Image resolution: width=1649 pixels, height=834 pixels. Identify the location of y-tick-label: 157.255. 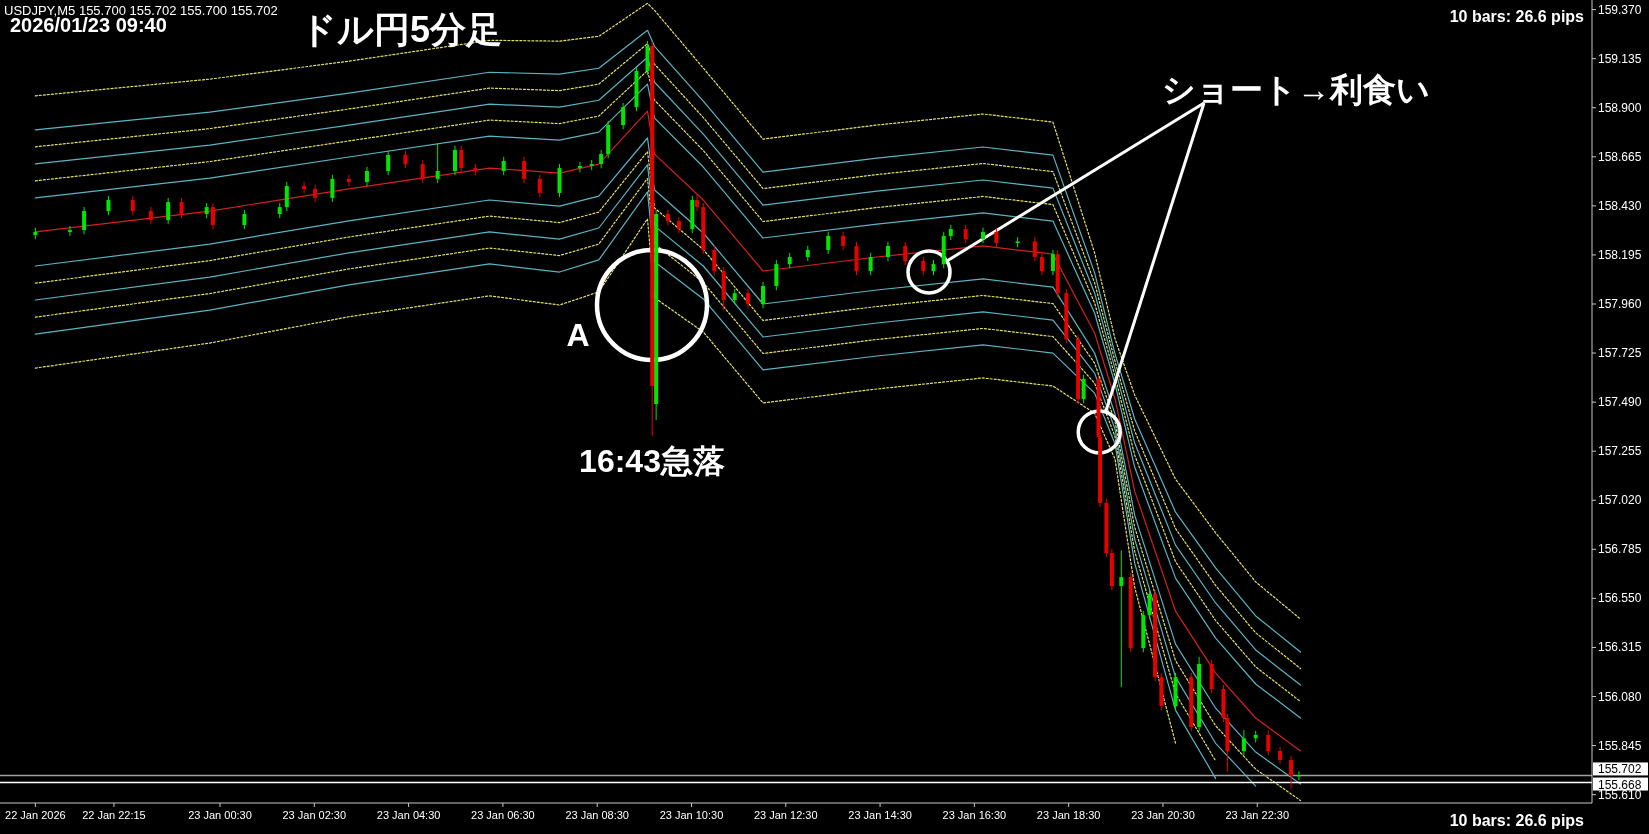
(1620, 451).